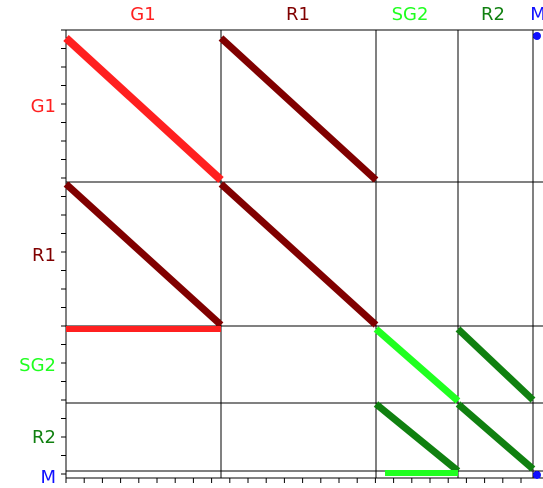  What do you see at coordinates (44, 437) in the screenshot?
I see `row-label: R2` at bounding box center [44, 437].